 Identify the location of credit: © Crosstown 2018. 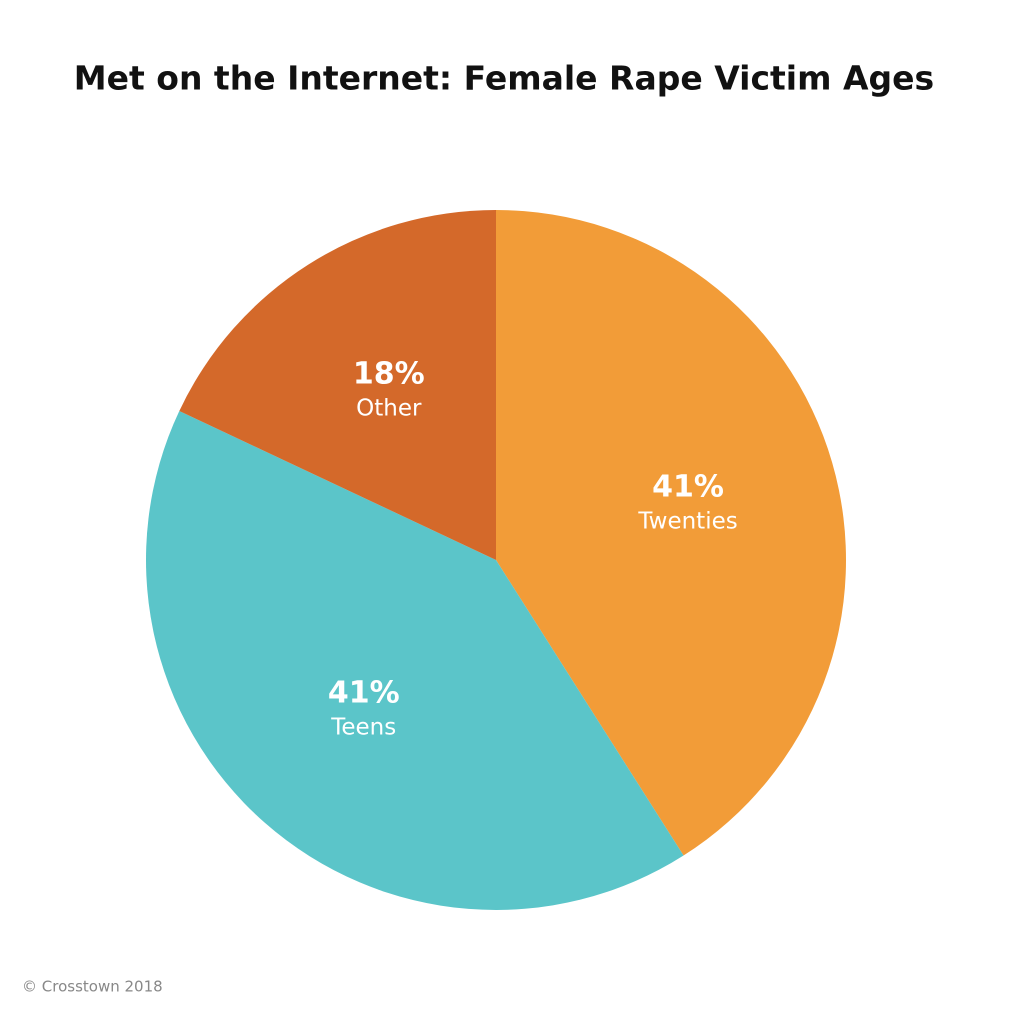
(92, 987).